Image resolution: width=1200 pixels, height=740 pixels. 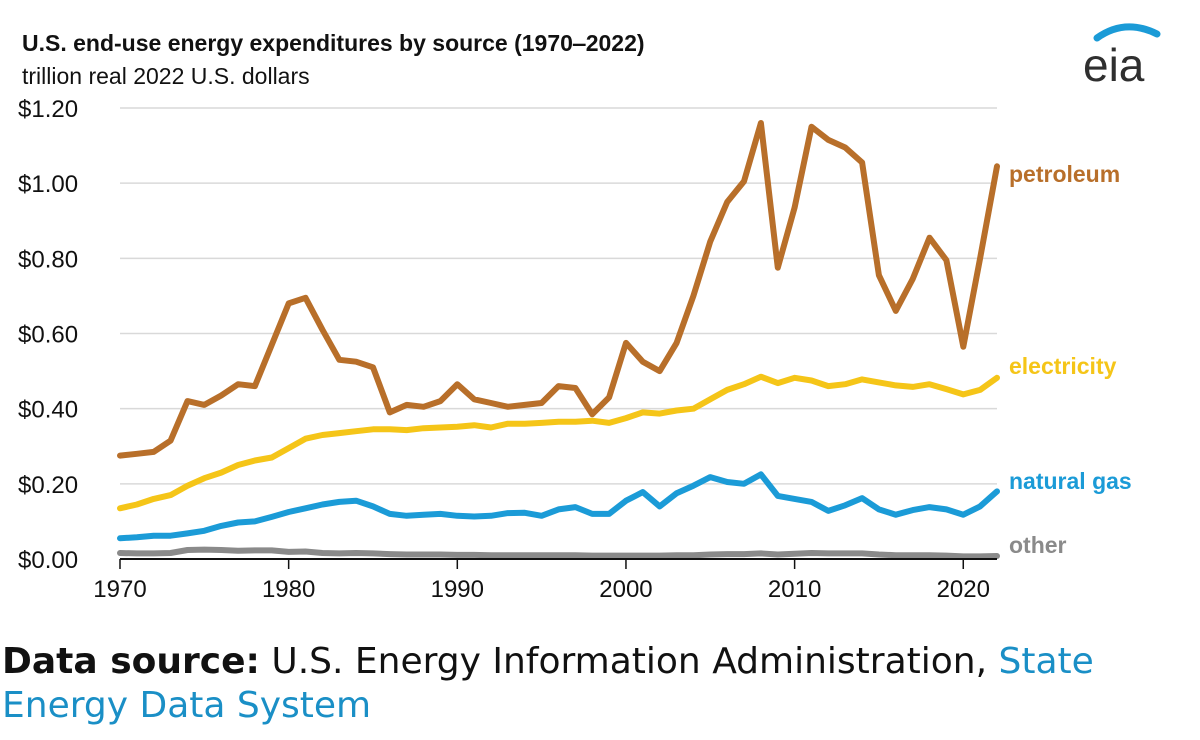 I want to click on y-tick-label: $1.20, so click(x=48, y=109).